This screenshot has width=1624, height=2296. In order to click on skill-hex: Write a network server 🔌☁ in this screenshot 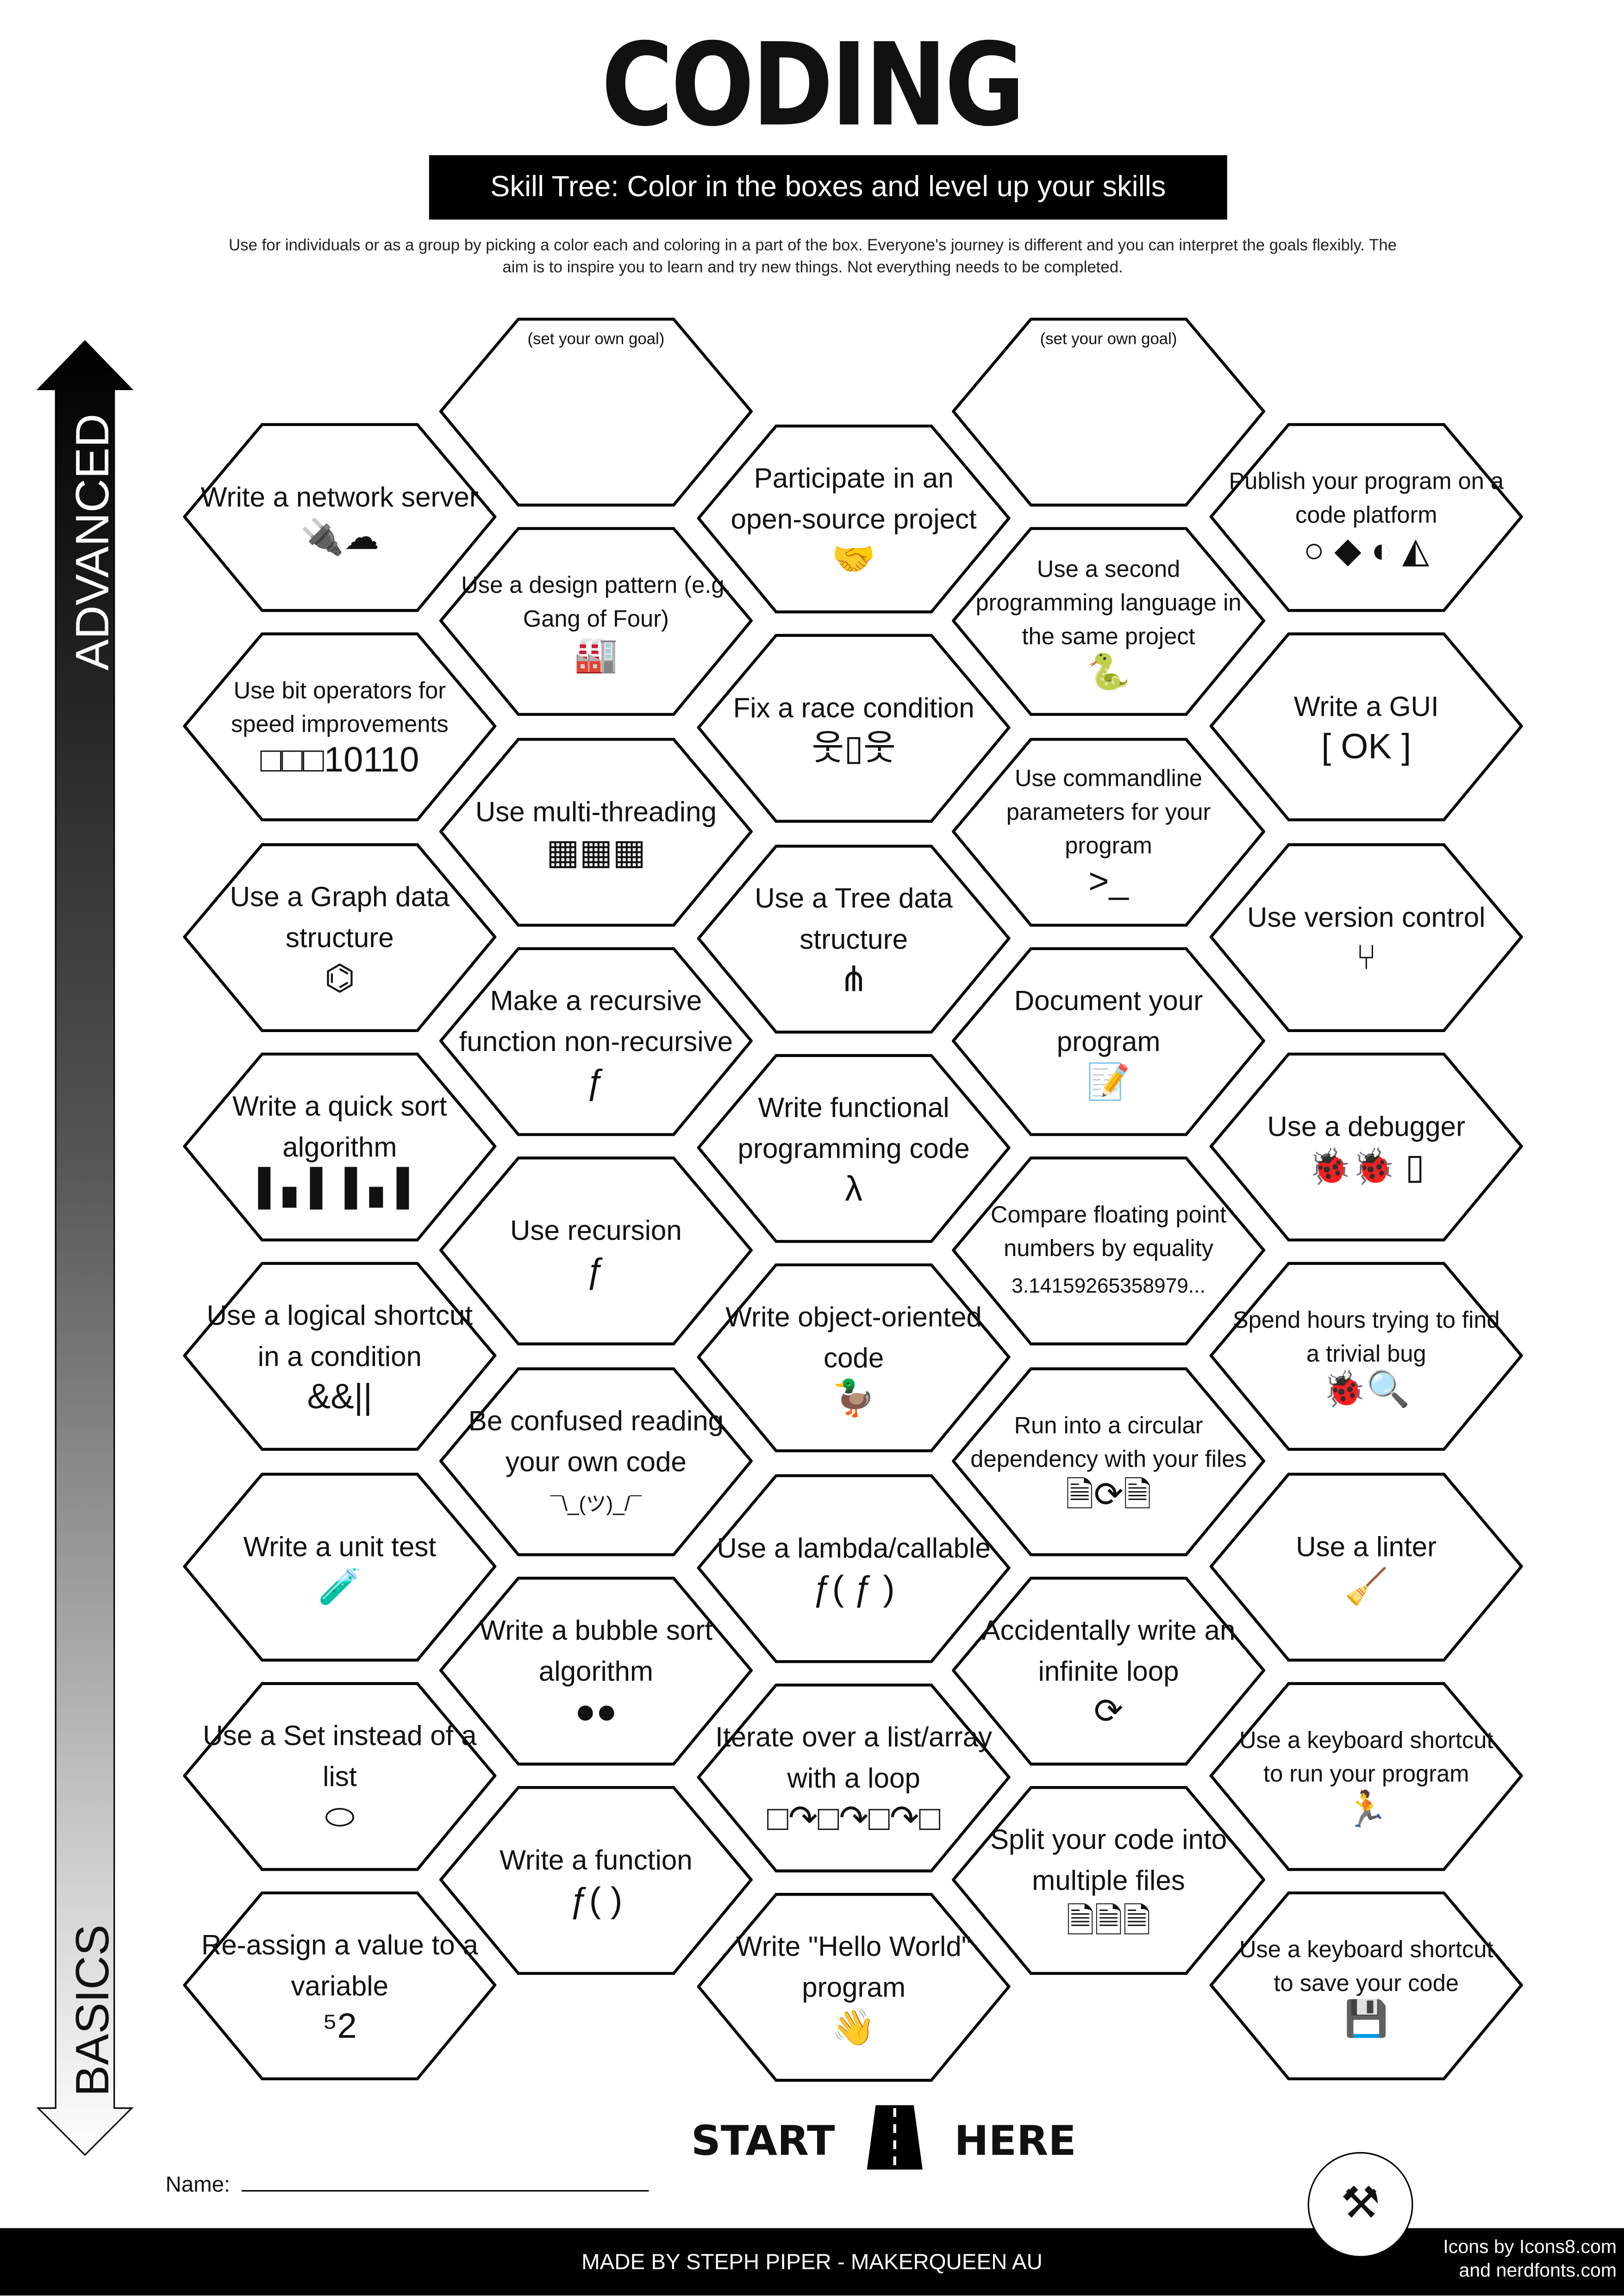, I will do `click(340, 518)`.